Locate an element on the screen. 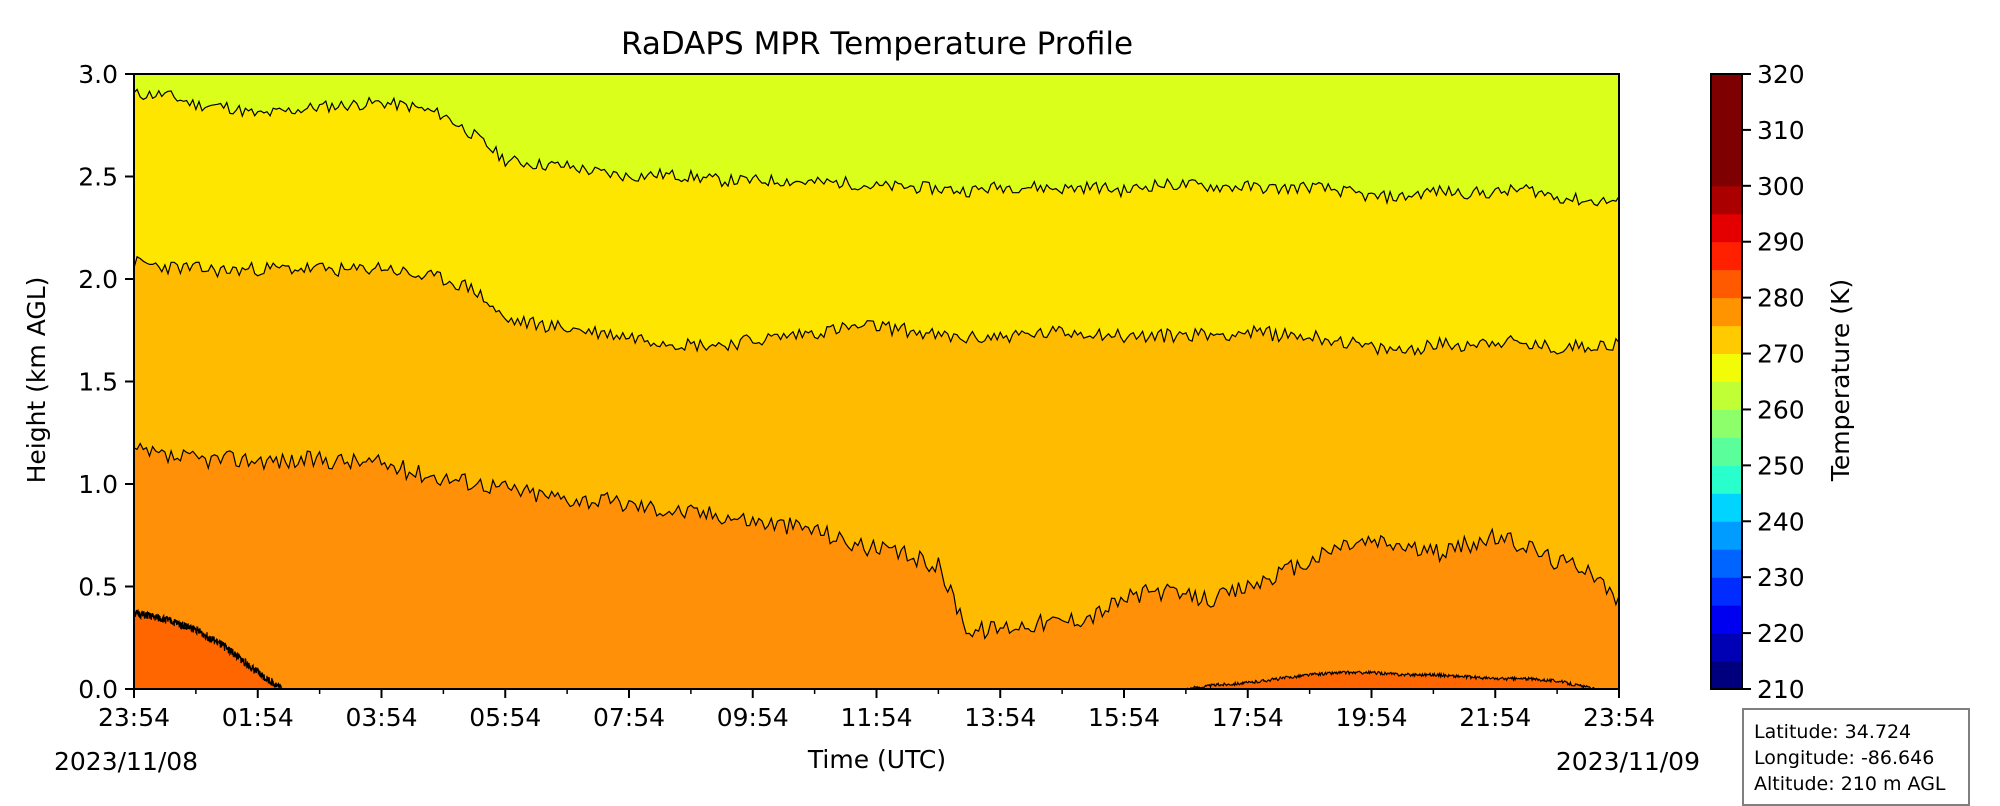 This screenshot has width=2000, height=806. y-tick-label: 1.0 is located at coordinates (98, 484).